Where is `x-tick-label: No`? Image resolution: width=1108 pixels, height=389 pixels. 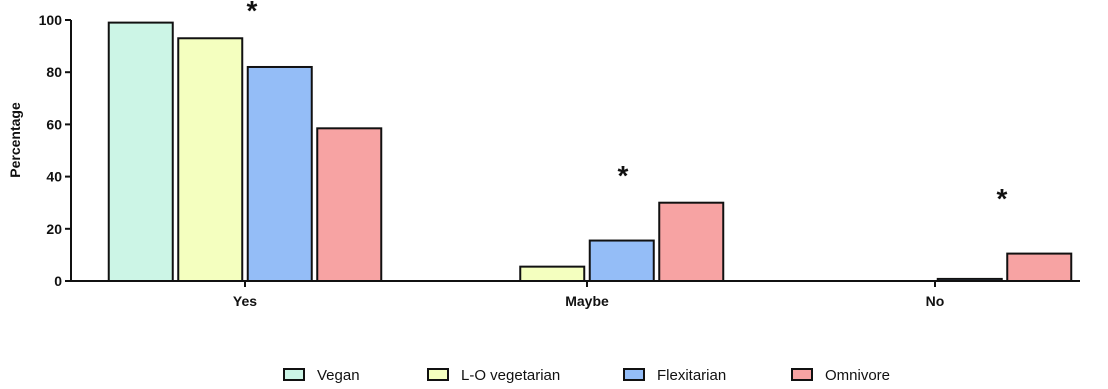
x-tick-label: No is located at coordinates (935, 301).